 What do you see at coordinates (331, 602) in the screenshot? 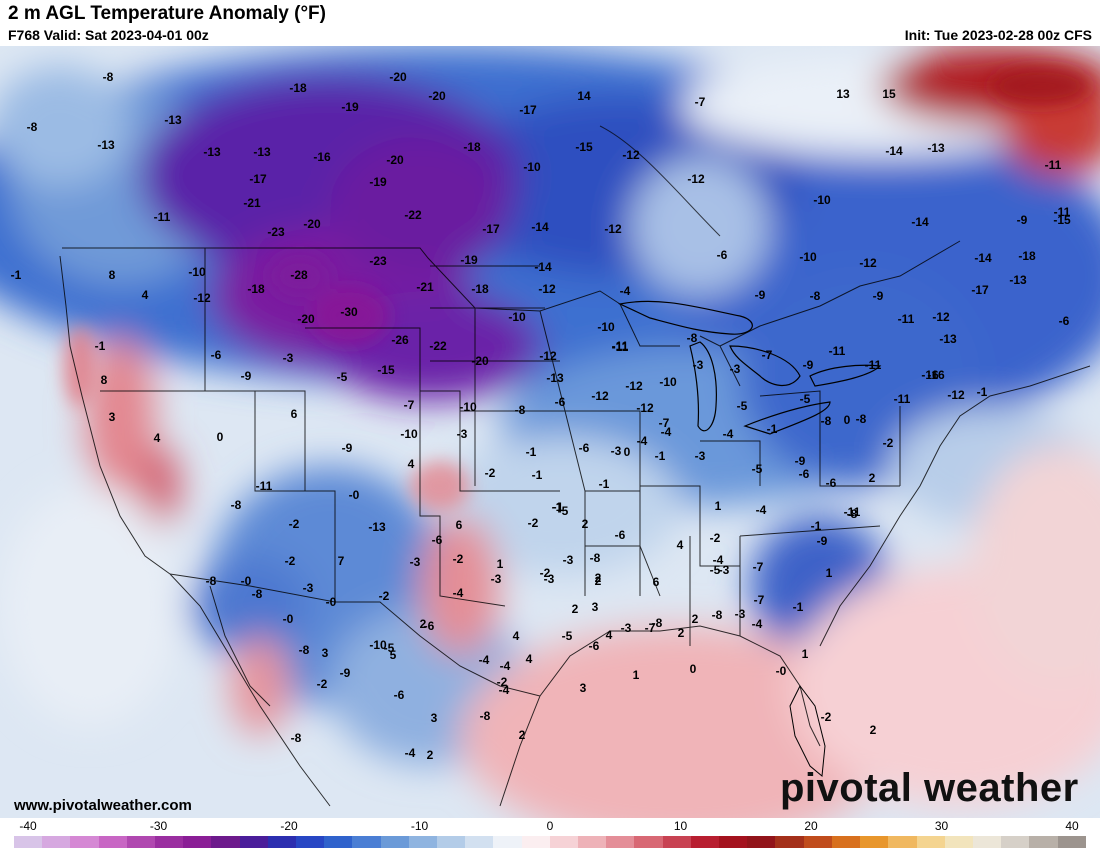
I see `anomaly-value-label: -0` at bounding box center [331, 602].